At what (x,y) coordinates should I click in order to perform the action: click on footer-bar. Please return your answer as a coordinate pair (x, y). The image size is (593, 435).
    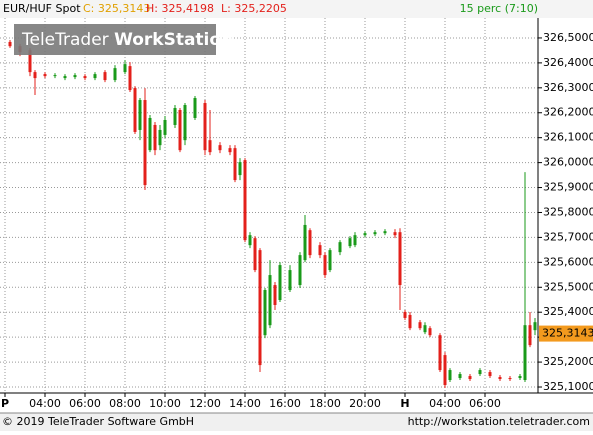
    Looking at the image, I should click on (296, 422).